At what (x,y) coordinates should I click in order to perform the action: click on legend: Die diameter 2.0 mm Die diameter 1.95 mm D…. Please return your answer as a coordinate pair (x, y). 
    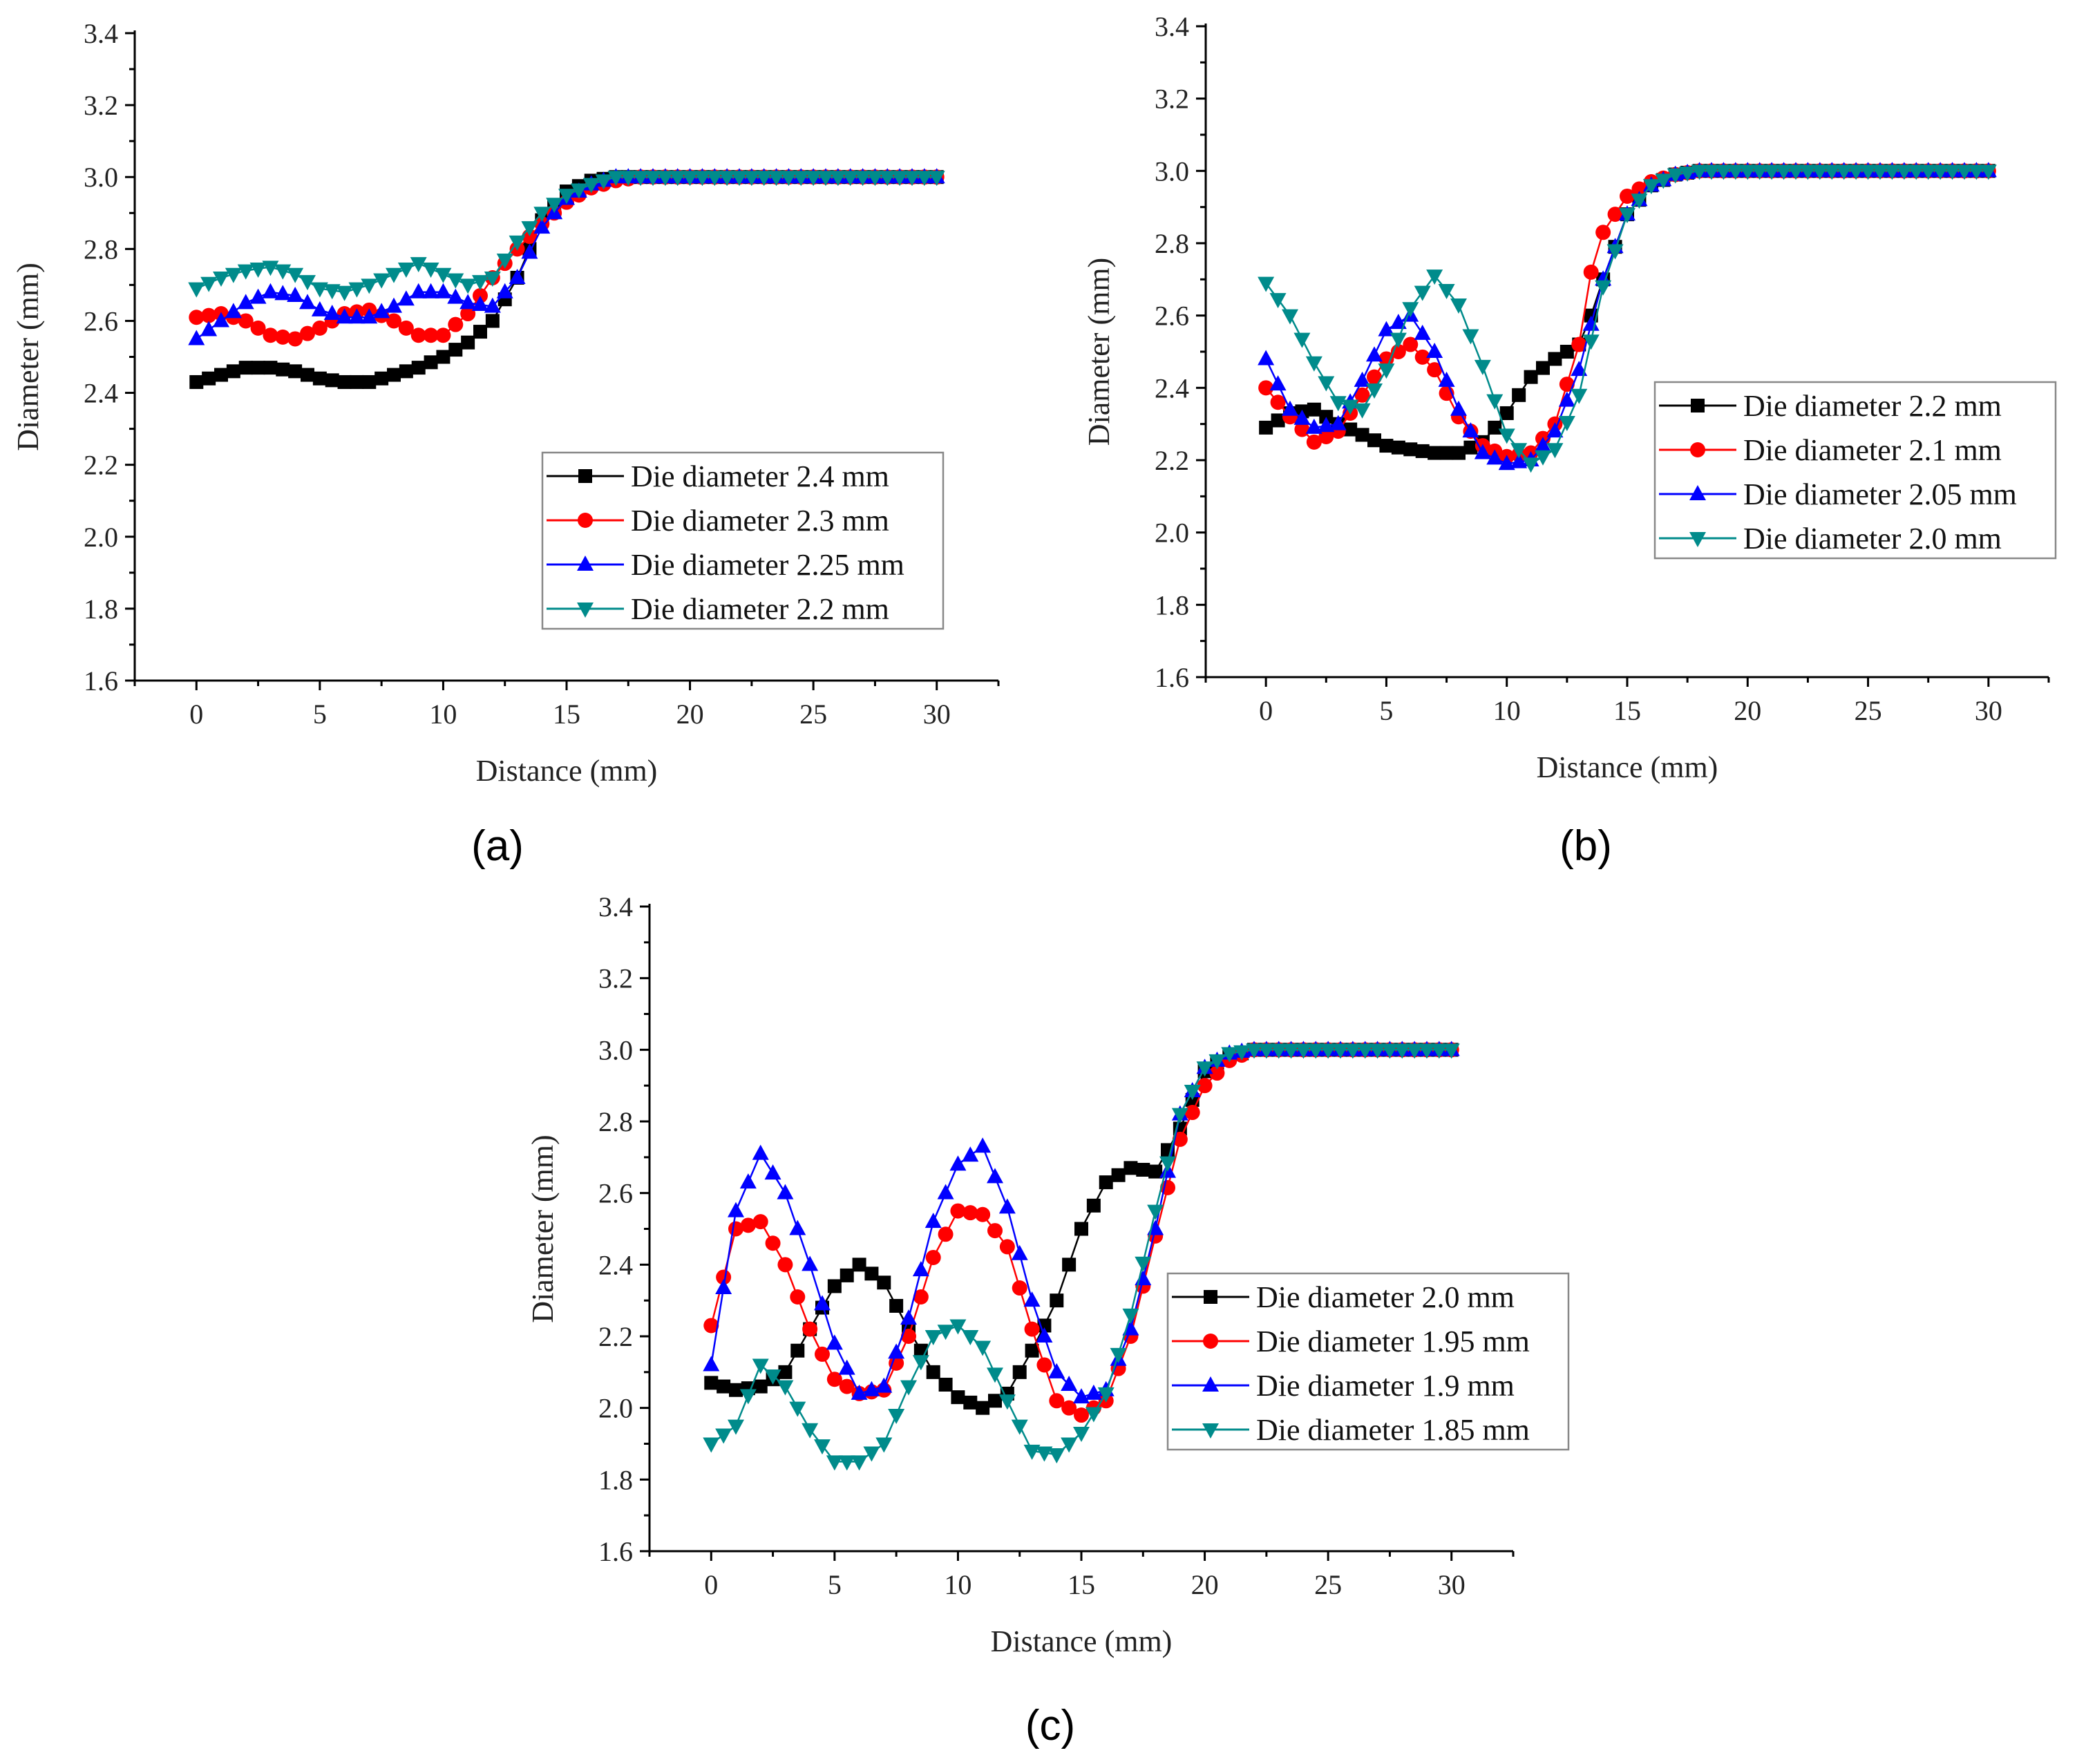
    Looking at the image, I should click on (1368, 1361).